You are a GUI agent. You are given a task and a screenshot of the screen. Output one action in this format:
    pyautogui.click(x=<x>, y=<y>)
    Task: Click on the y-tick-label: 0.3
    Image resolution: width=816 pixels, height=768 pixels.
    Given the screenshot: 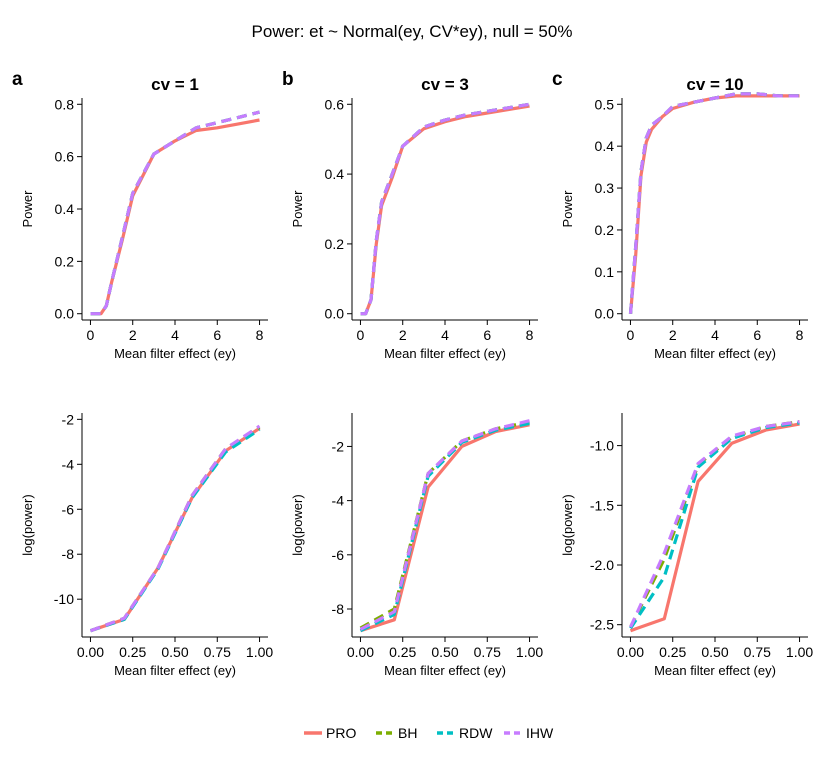 What is the action you would take?
    pyautogui.click(x=605, y=188)
    